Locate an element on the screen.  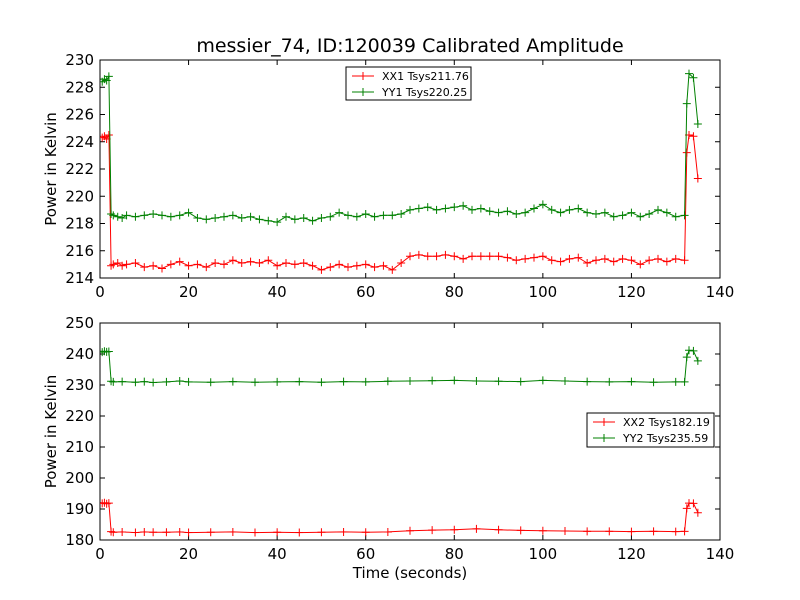
legend-marker is located at coordinates (363, 76).